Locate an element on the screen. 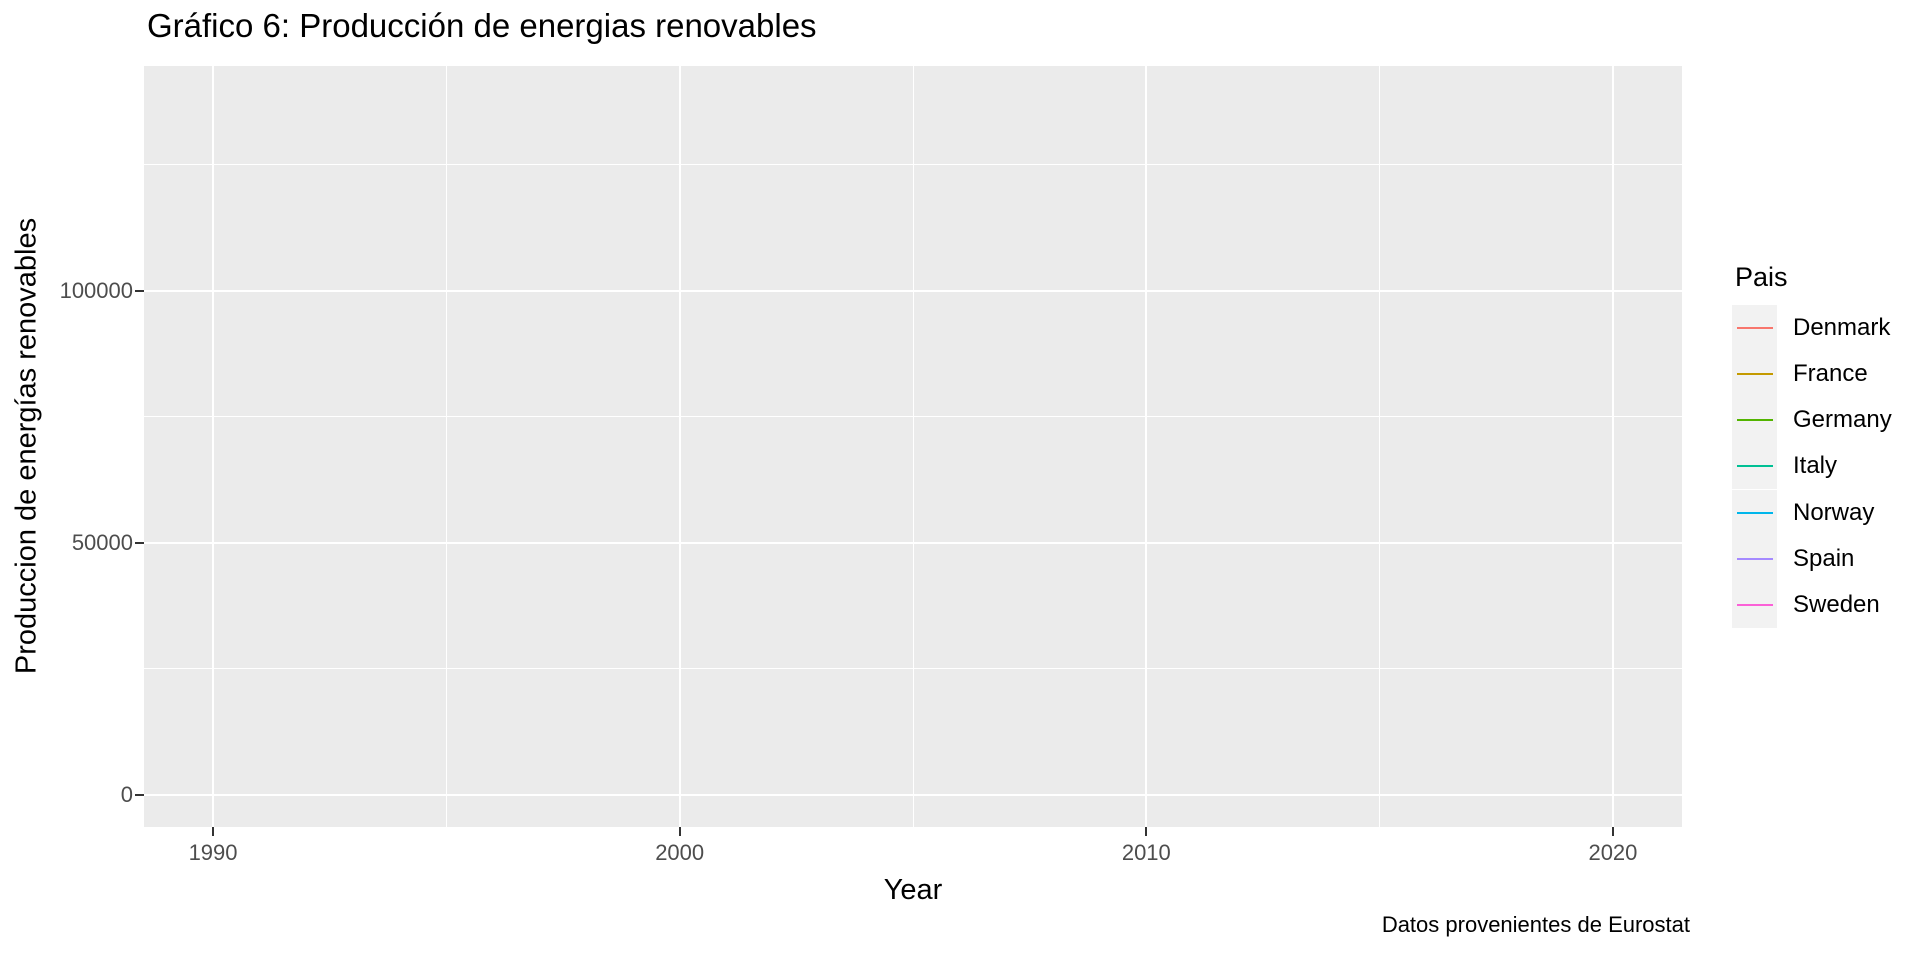 The height and width of the screenshot is (960, 1920). legend-label: Sweden is located at coordinates (1836, 604).